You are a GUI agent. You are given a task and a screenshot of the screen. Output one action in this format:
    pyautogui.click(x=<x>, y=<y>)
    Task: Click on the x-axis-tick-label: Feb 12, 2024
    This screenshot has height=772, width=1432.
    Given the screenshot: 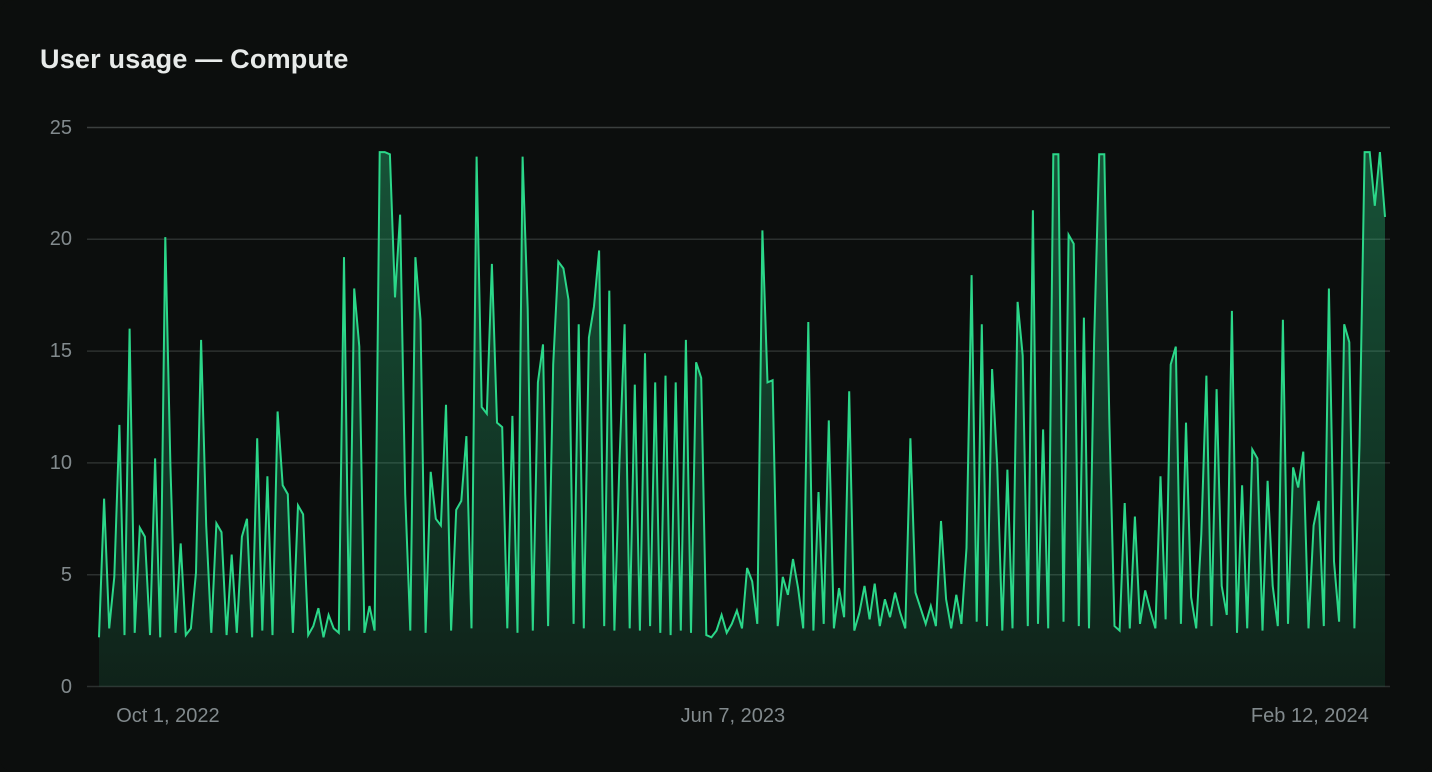 What is the action you would take?
    pyautogui.click(x=1309, y=716)
    